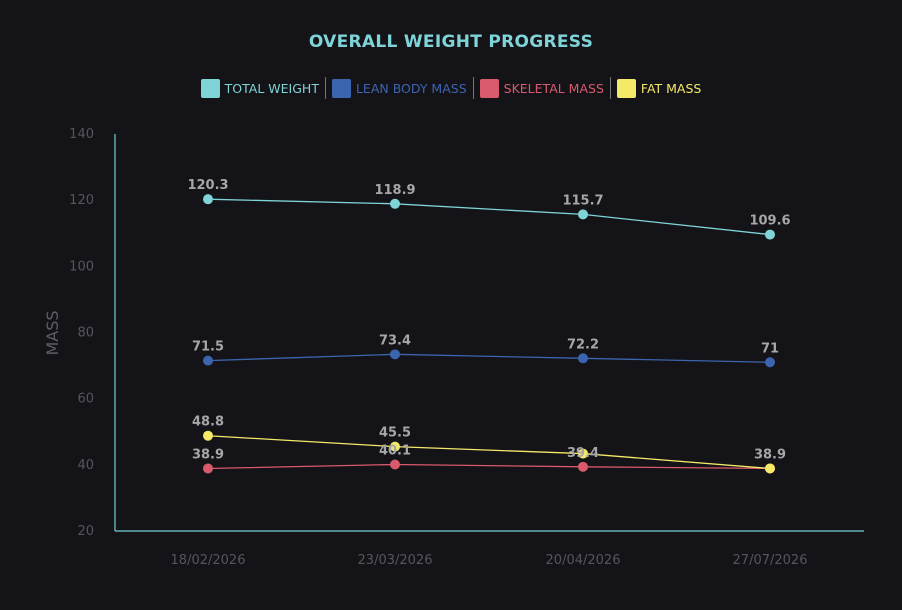  I want to click on y-axis-title: MASS, so click(52, 332).